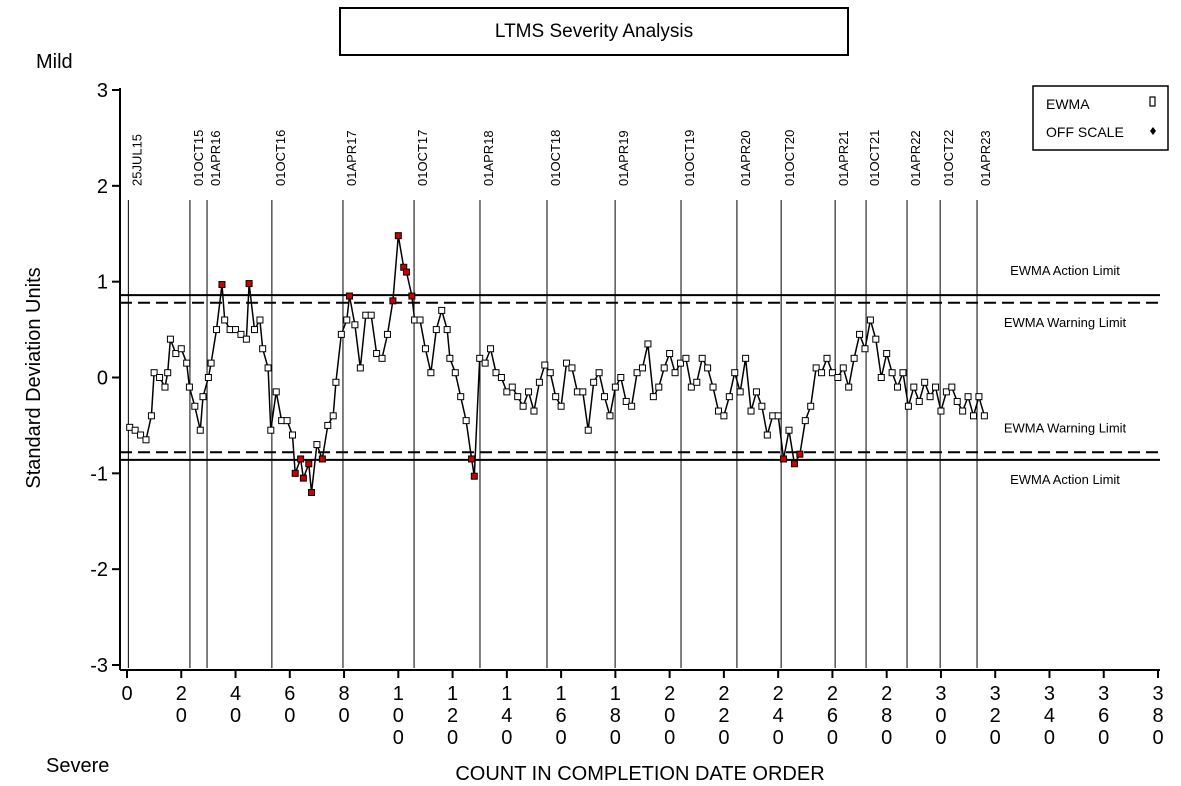  Describe the element at coordinates (99, 570) in the screenshot. I see `y-tick-label: -2` at that location.